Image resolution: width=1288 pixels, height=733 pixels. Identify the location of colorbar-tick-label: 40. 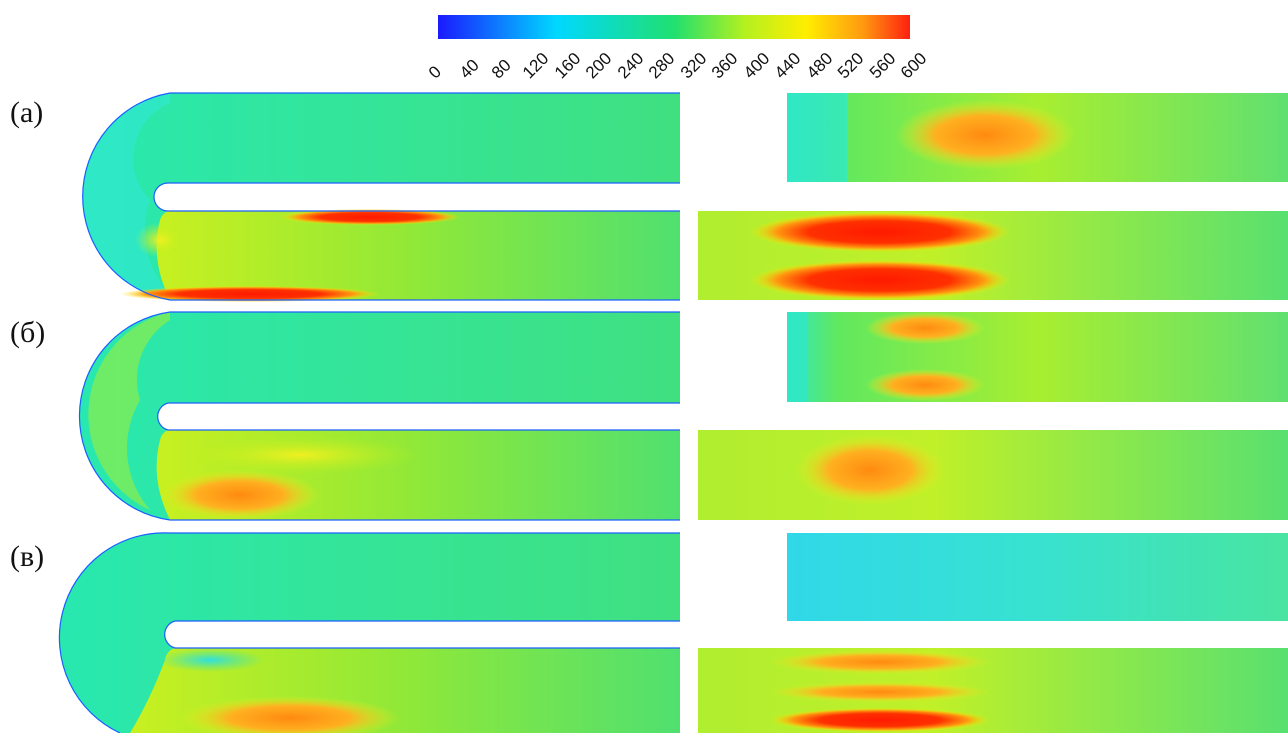
(470, 69).